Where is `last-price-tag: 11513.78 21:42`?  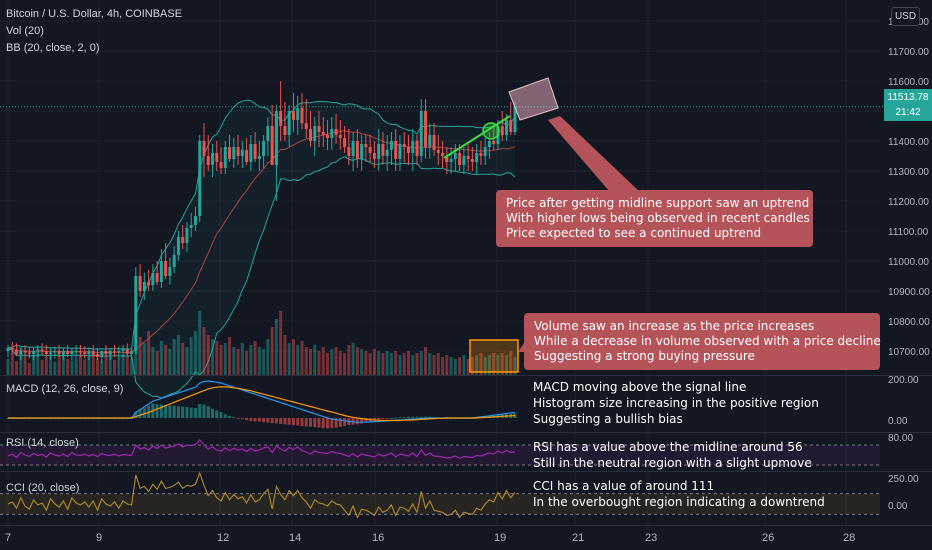
last-price-tag: 11513.78 21:42 is located at coordinates (908, 105).